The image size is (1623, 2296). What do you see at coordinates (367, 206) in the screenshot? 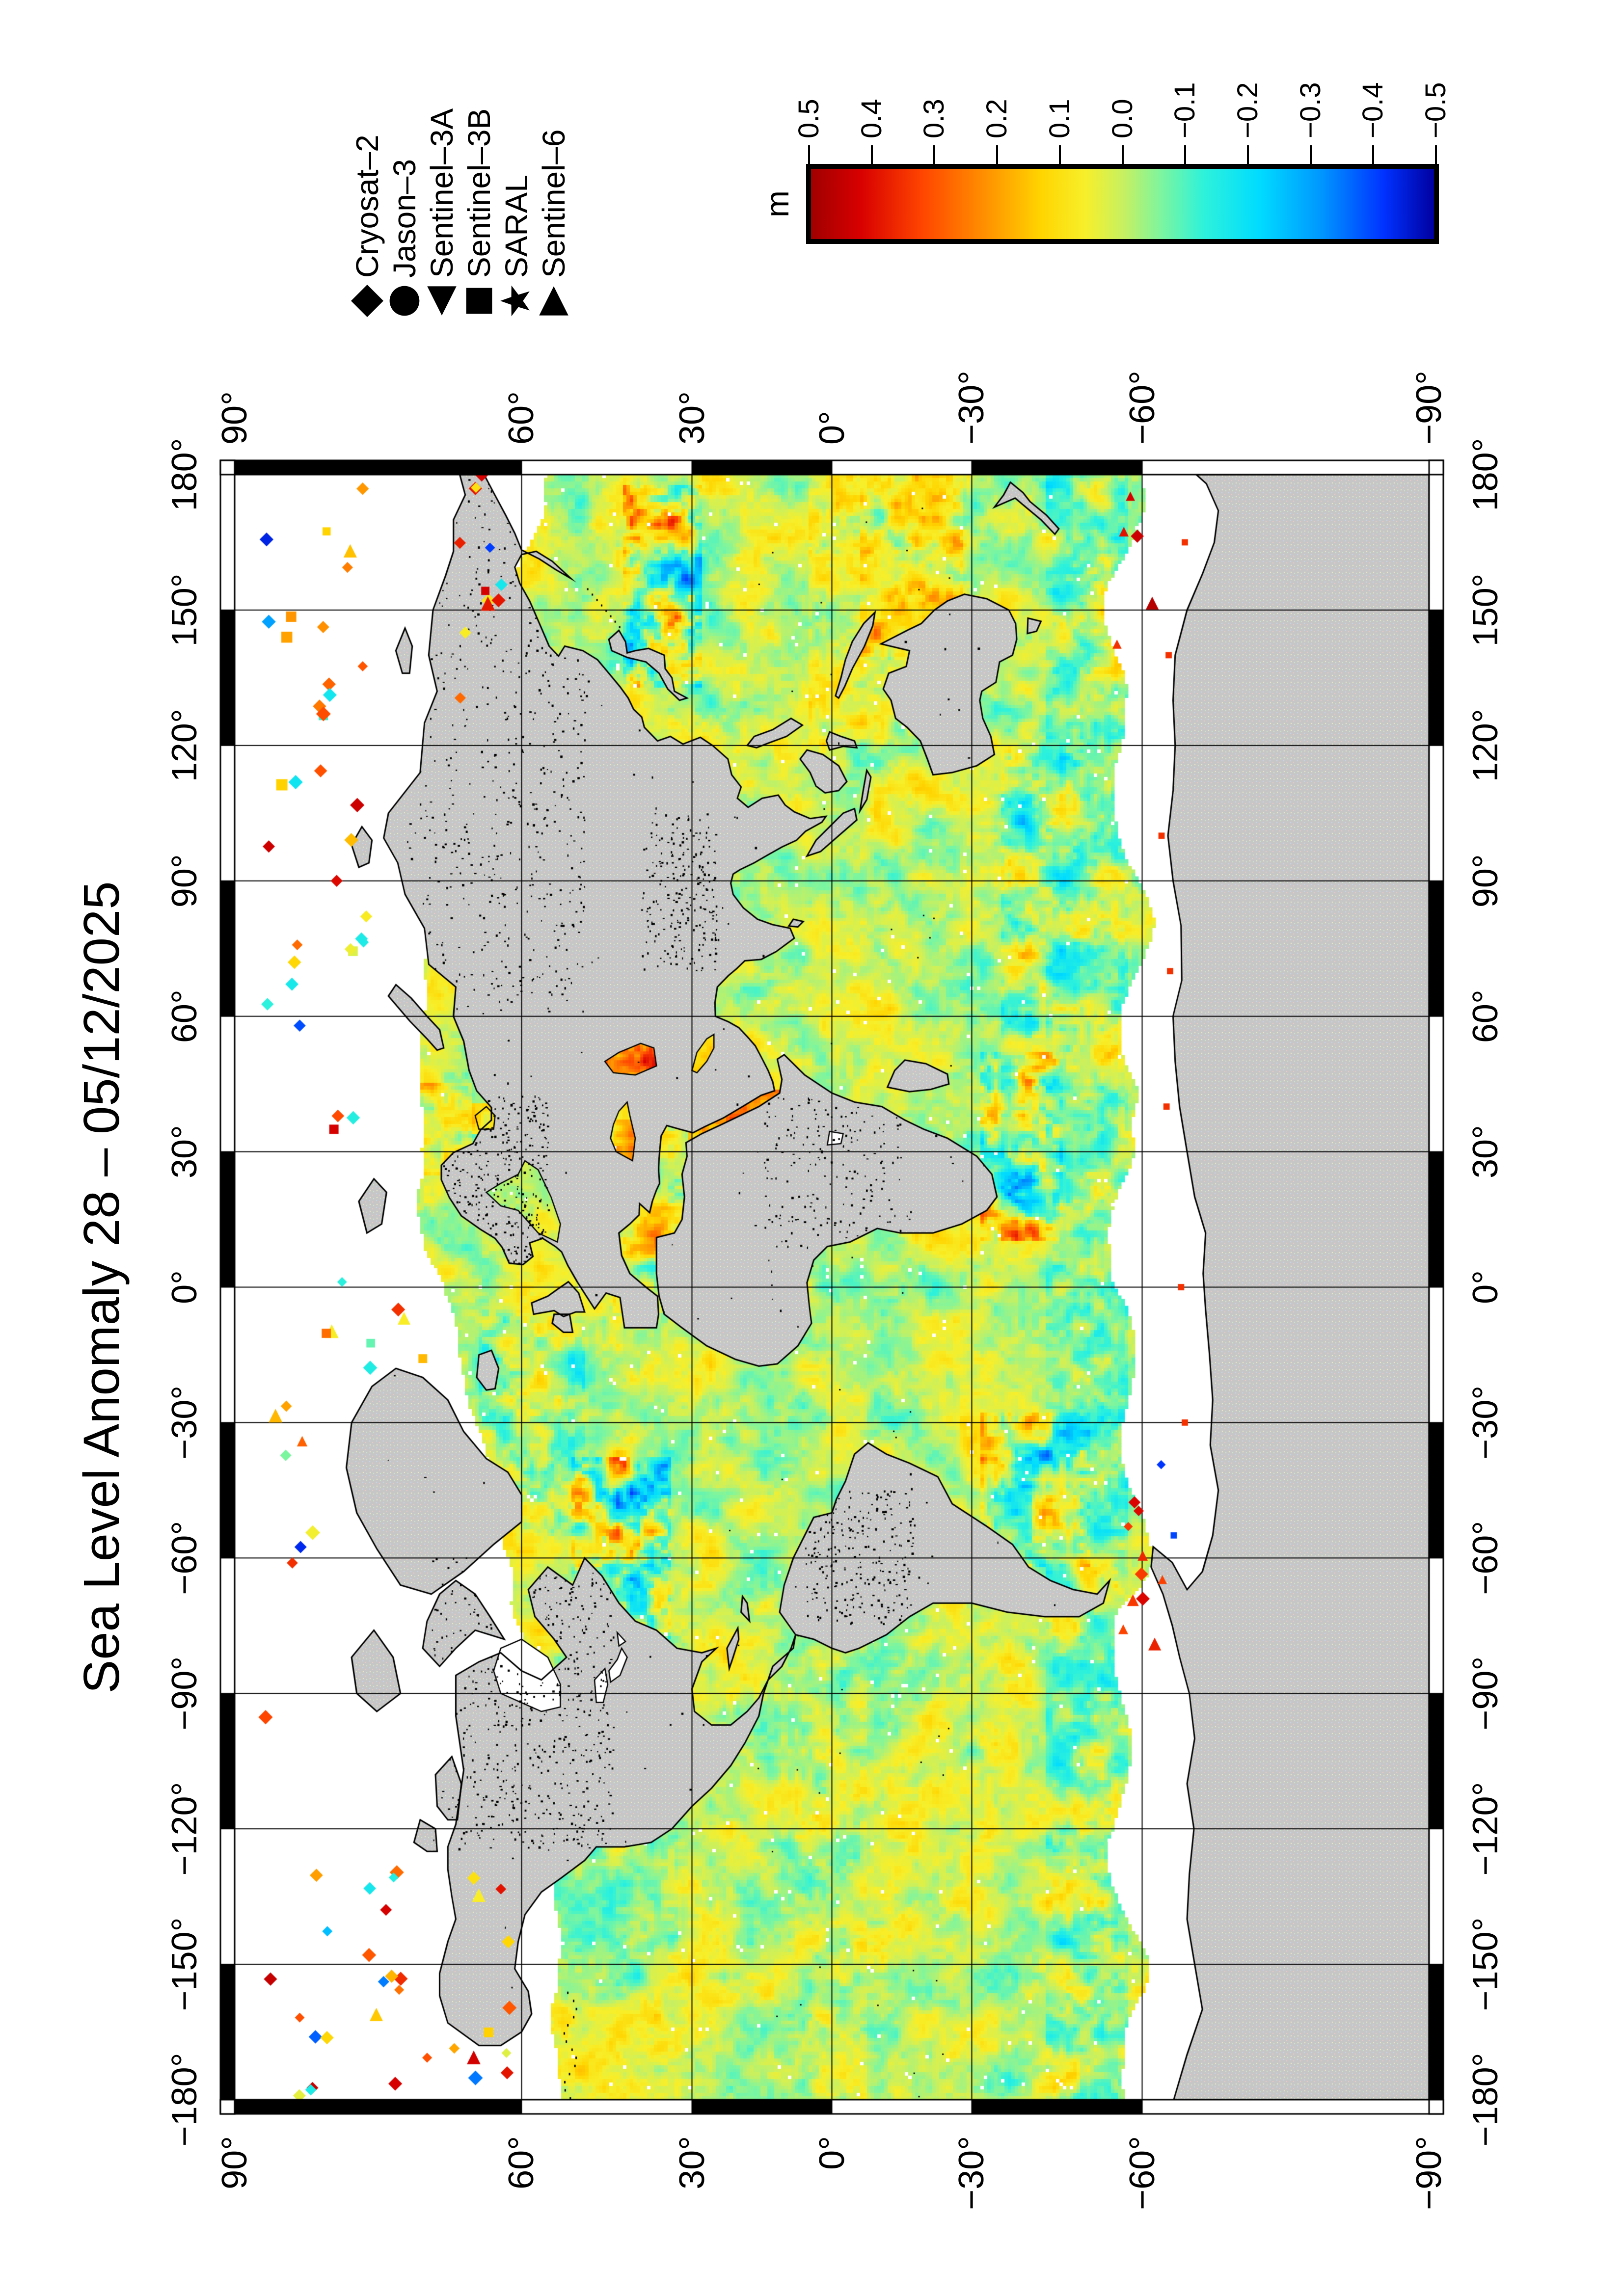
I see `legend-entry-label: Cryosat–2` at bounding box center [367, 206].